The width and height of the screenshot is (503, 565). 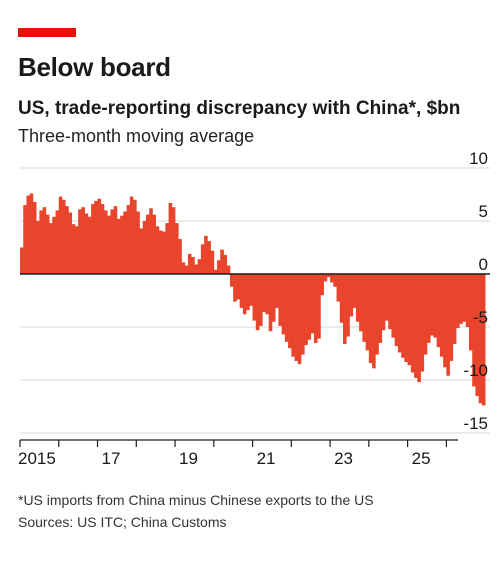 What do you see at coordinates (483, 211) in the screenshot?
I see `y-tick-label: 5` at bounding box center [483, 211].